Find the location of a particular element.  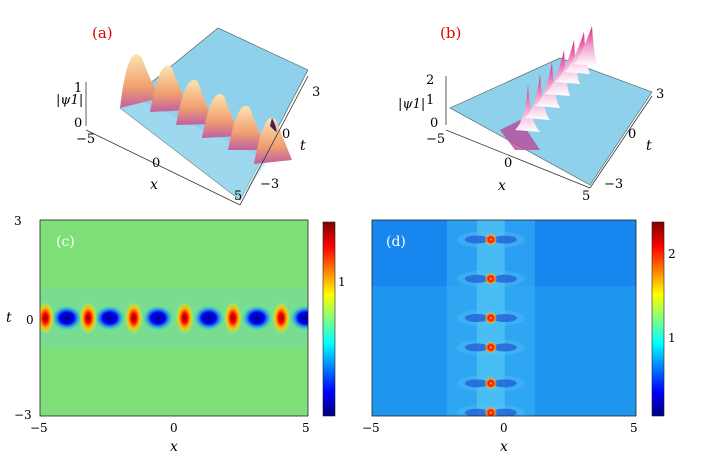

t-tick-a-bot: −3 is located at coordinates (269, 184).